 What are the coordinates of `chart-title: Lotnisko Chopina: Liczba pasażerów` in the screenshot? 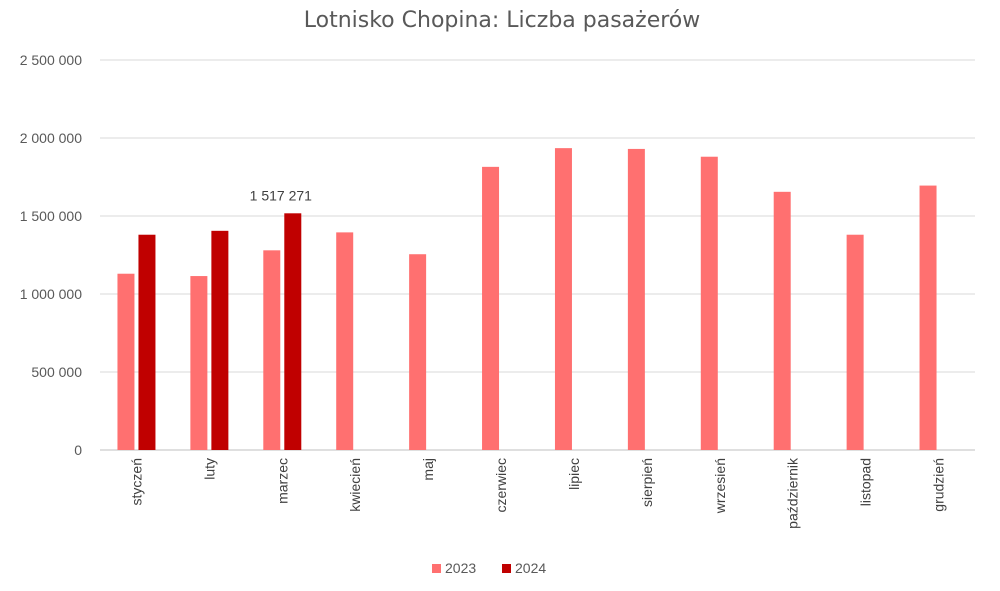 It's located at (502, 20).